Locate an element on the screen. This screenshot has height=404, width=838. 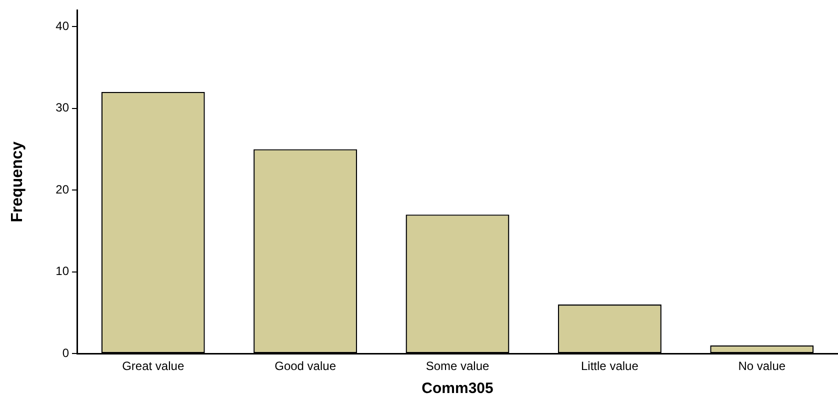
x-tick-label: No value is located at coordinates (762, 366).